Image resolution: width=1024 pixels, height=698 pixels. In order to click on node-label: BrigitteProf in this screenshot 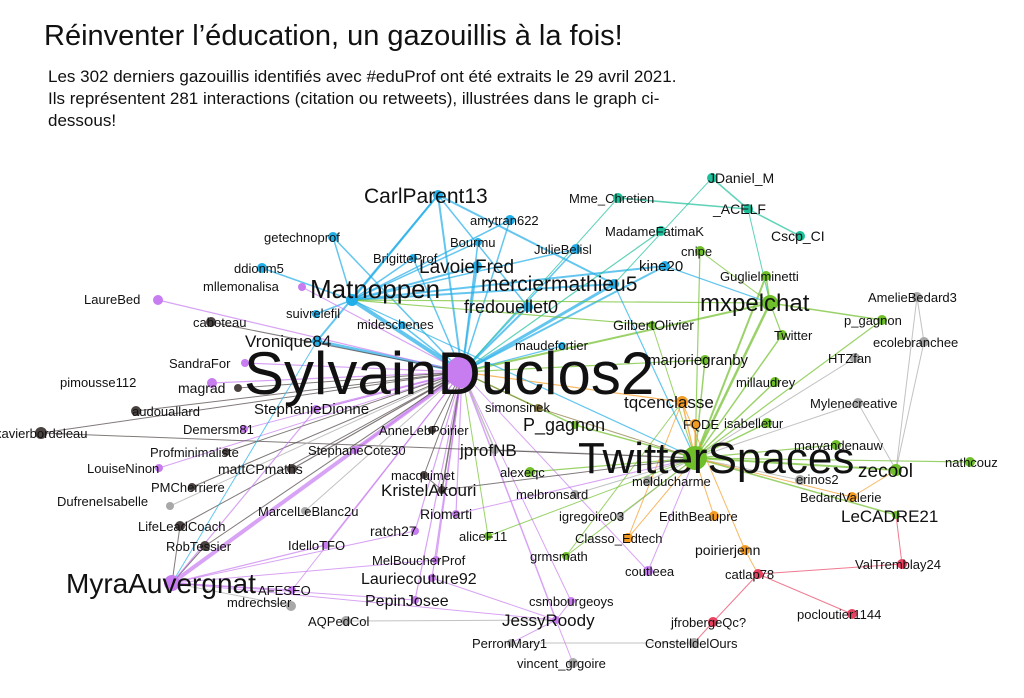, I will do `click(405, 258)`.